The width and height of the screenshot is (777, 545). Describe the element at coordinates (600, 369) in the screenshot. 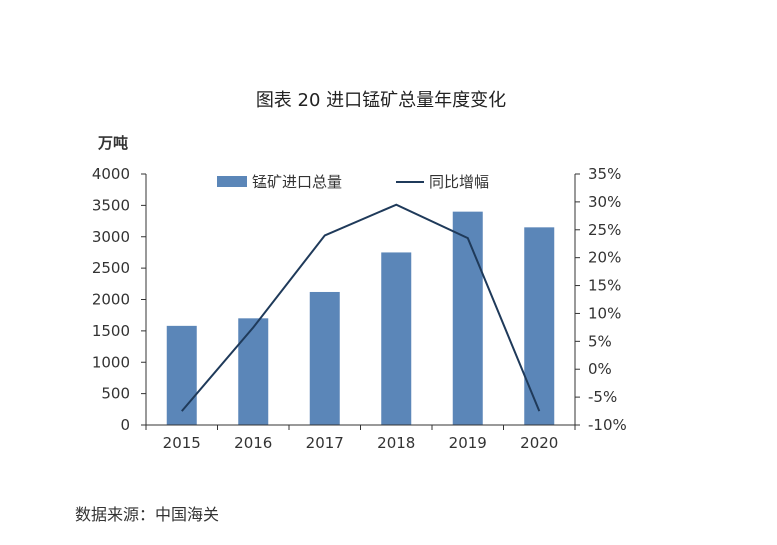

I see `y2-tick-label: 0%` at that location.